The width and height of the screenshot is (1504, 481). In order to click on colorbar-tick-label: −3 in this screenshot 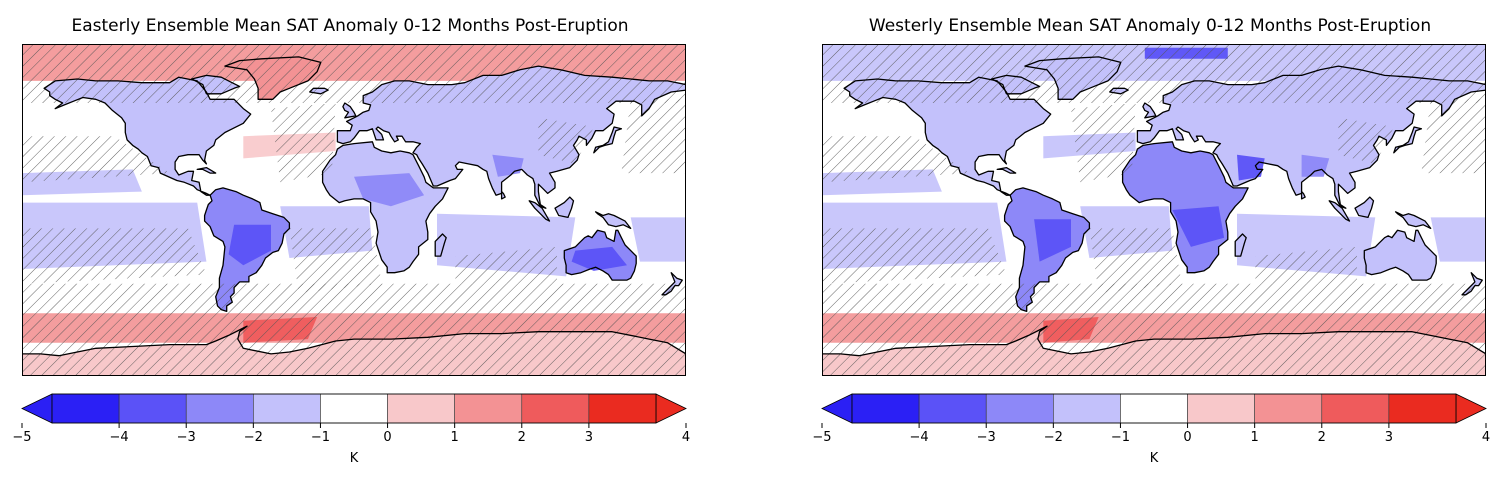, I will do `click(986, 437)`.